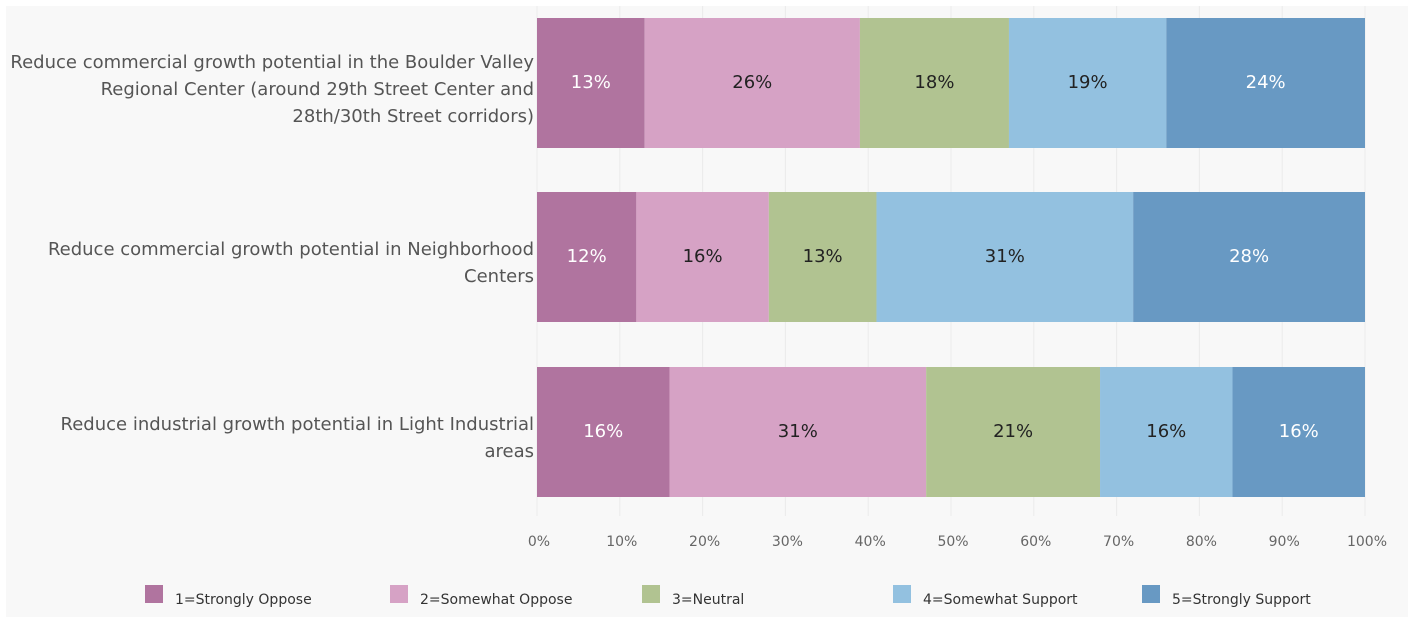 The image size is (1414, 623). What do you see at coordinates (1035, 542) in the screenshot?
I see `x-tick-label: 60%` at bounding box center [1035, 542].